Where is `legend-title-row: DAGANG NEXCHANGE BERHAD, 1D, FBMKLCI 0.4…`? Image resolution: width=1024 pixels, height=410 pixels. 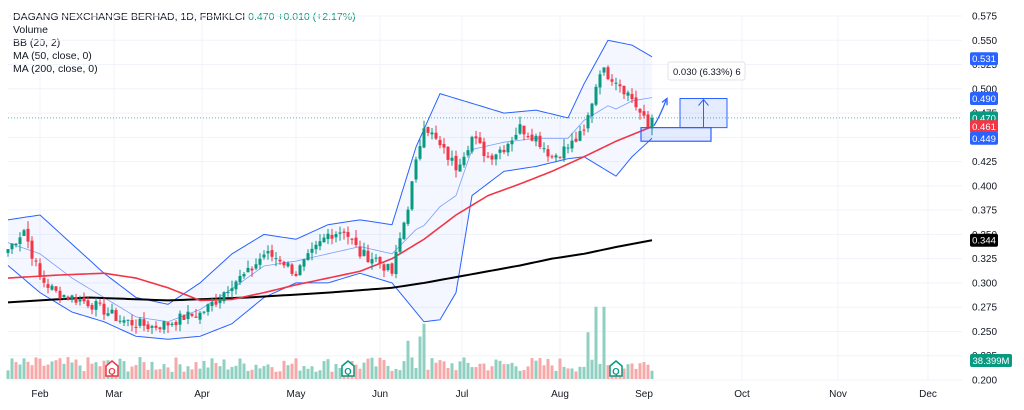 legend-title-row: DAGANG NEXCHANGE BERHAD, 1D, FBMKLCI 0.4… is located at coordinates (184, 17).